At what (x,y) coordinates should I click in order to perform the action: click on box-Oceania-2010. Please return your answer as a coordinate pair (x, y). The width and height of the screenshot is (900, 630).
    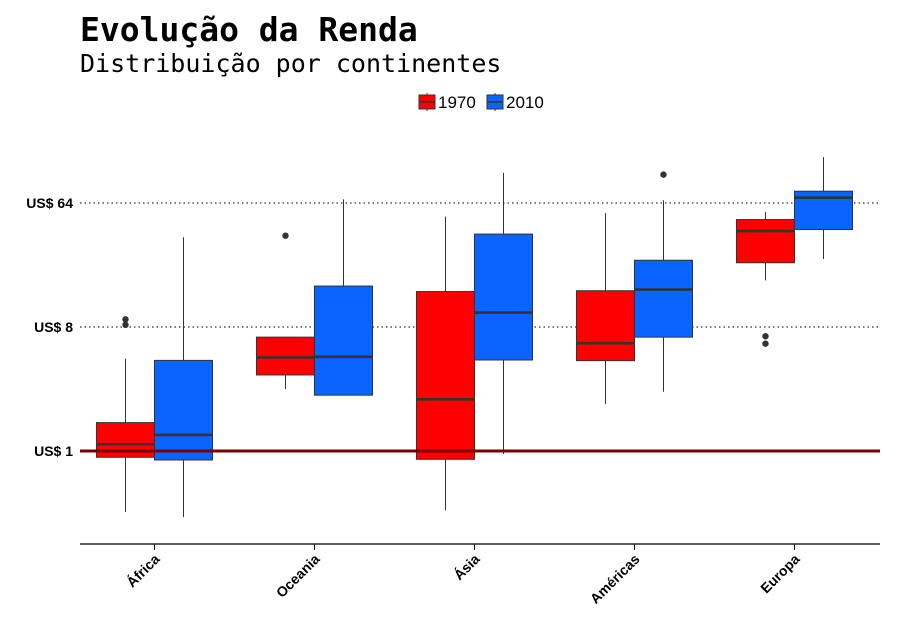
    Looking at the image, I should click on (343, 297).